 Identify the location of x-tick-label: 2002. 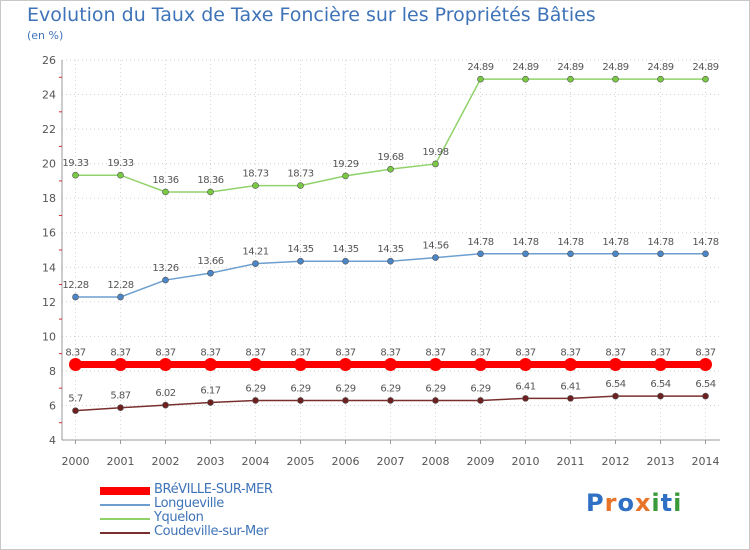
(166, 461).